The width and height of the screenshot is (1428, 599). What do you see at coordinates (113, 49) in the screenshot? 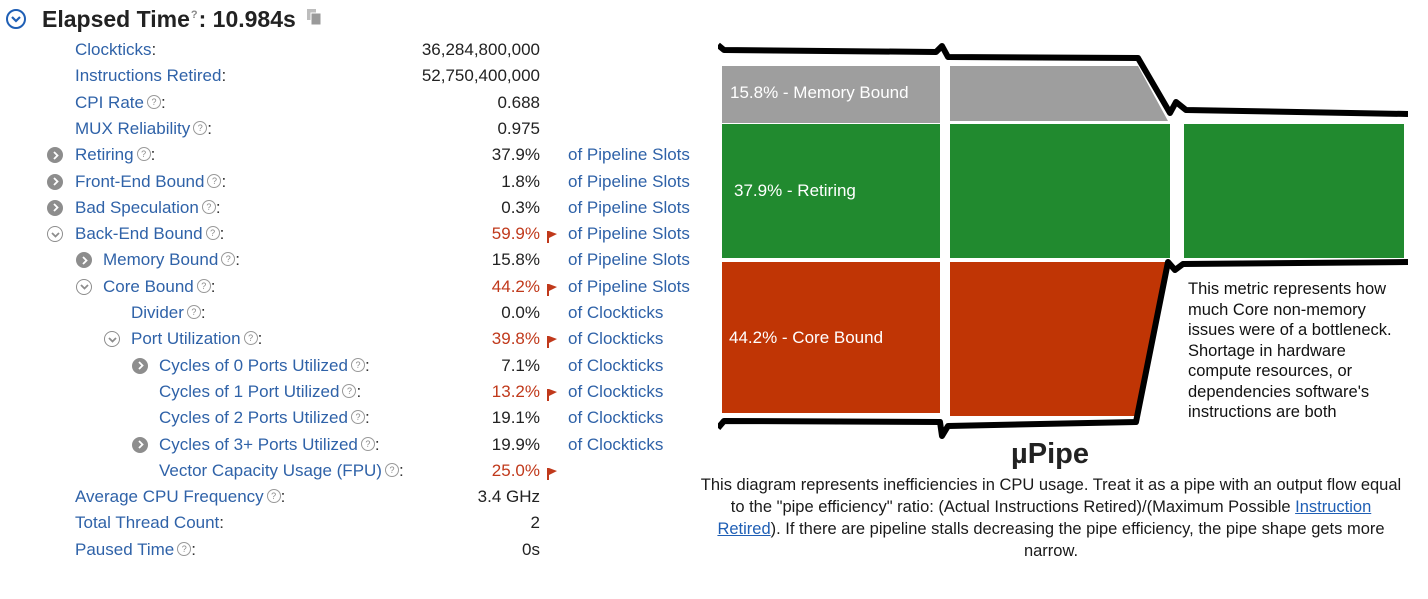
I see `metric-name-link: Clockticks` at bounding box center [113, 49].